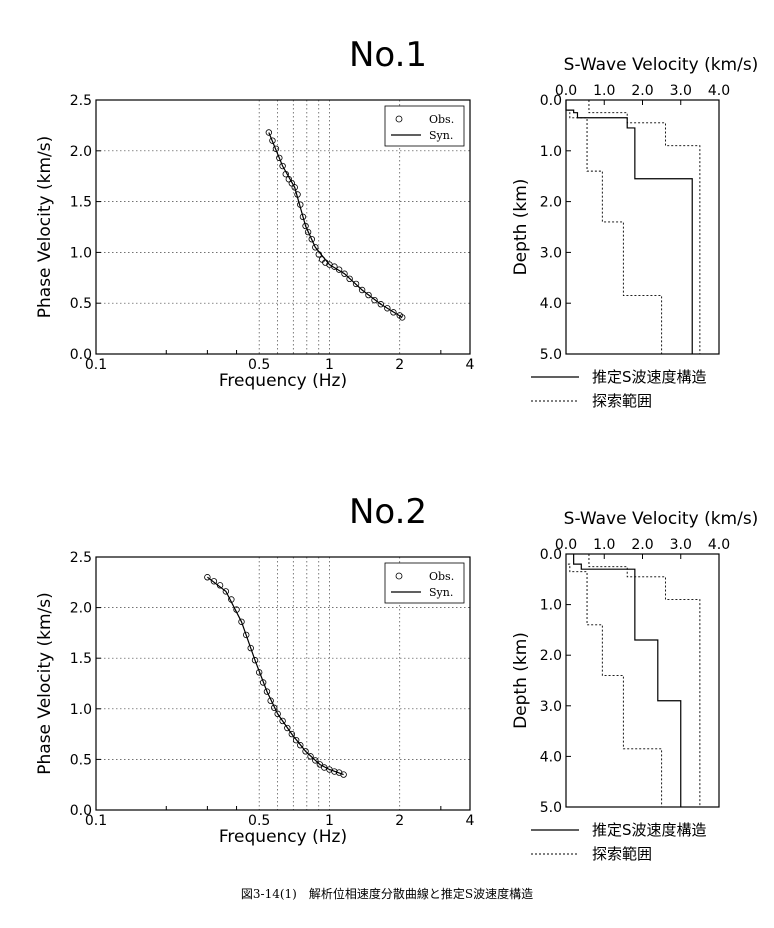  Describe the element at coordinates (96, 821) in the screenshot. I see `x-tick-label: 0.1` at that location.